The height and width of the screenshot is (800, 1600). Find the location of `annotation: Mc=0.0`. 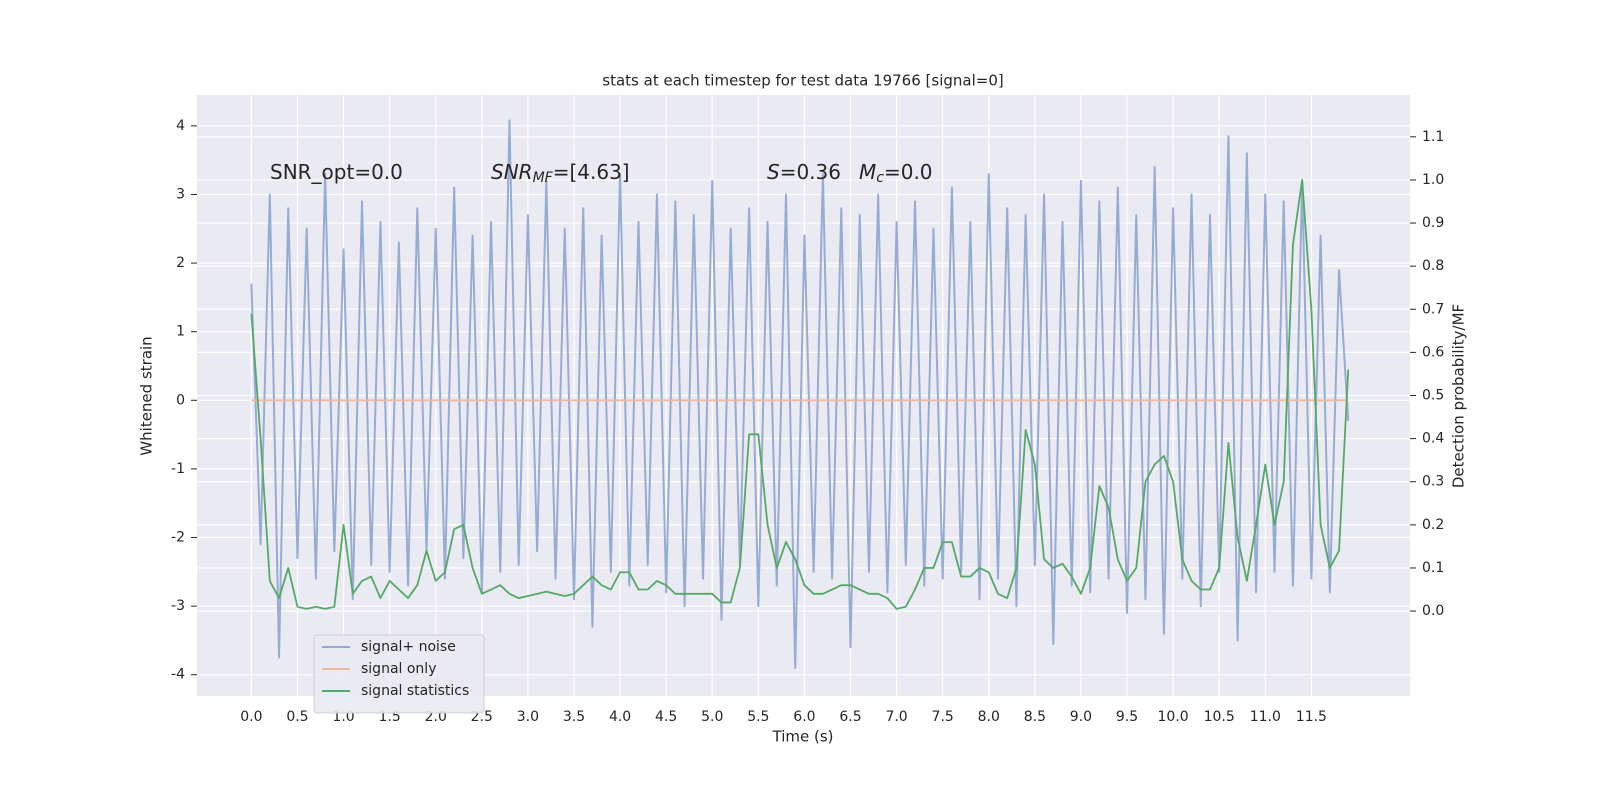

annotation: Mc=0.0 is located at coordinates (896, 173).